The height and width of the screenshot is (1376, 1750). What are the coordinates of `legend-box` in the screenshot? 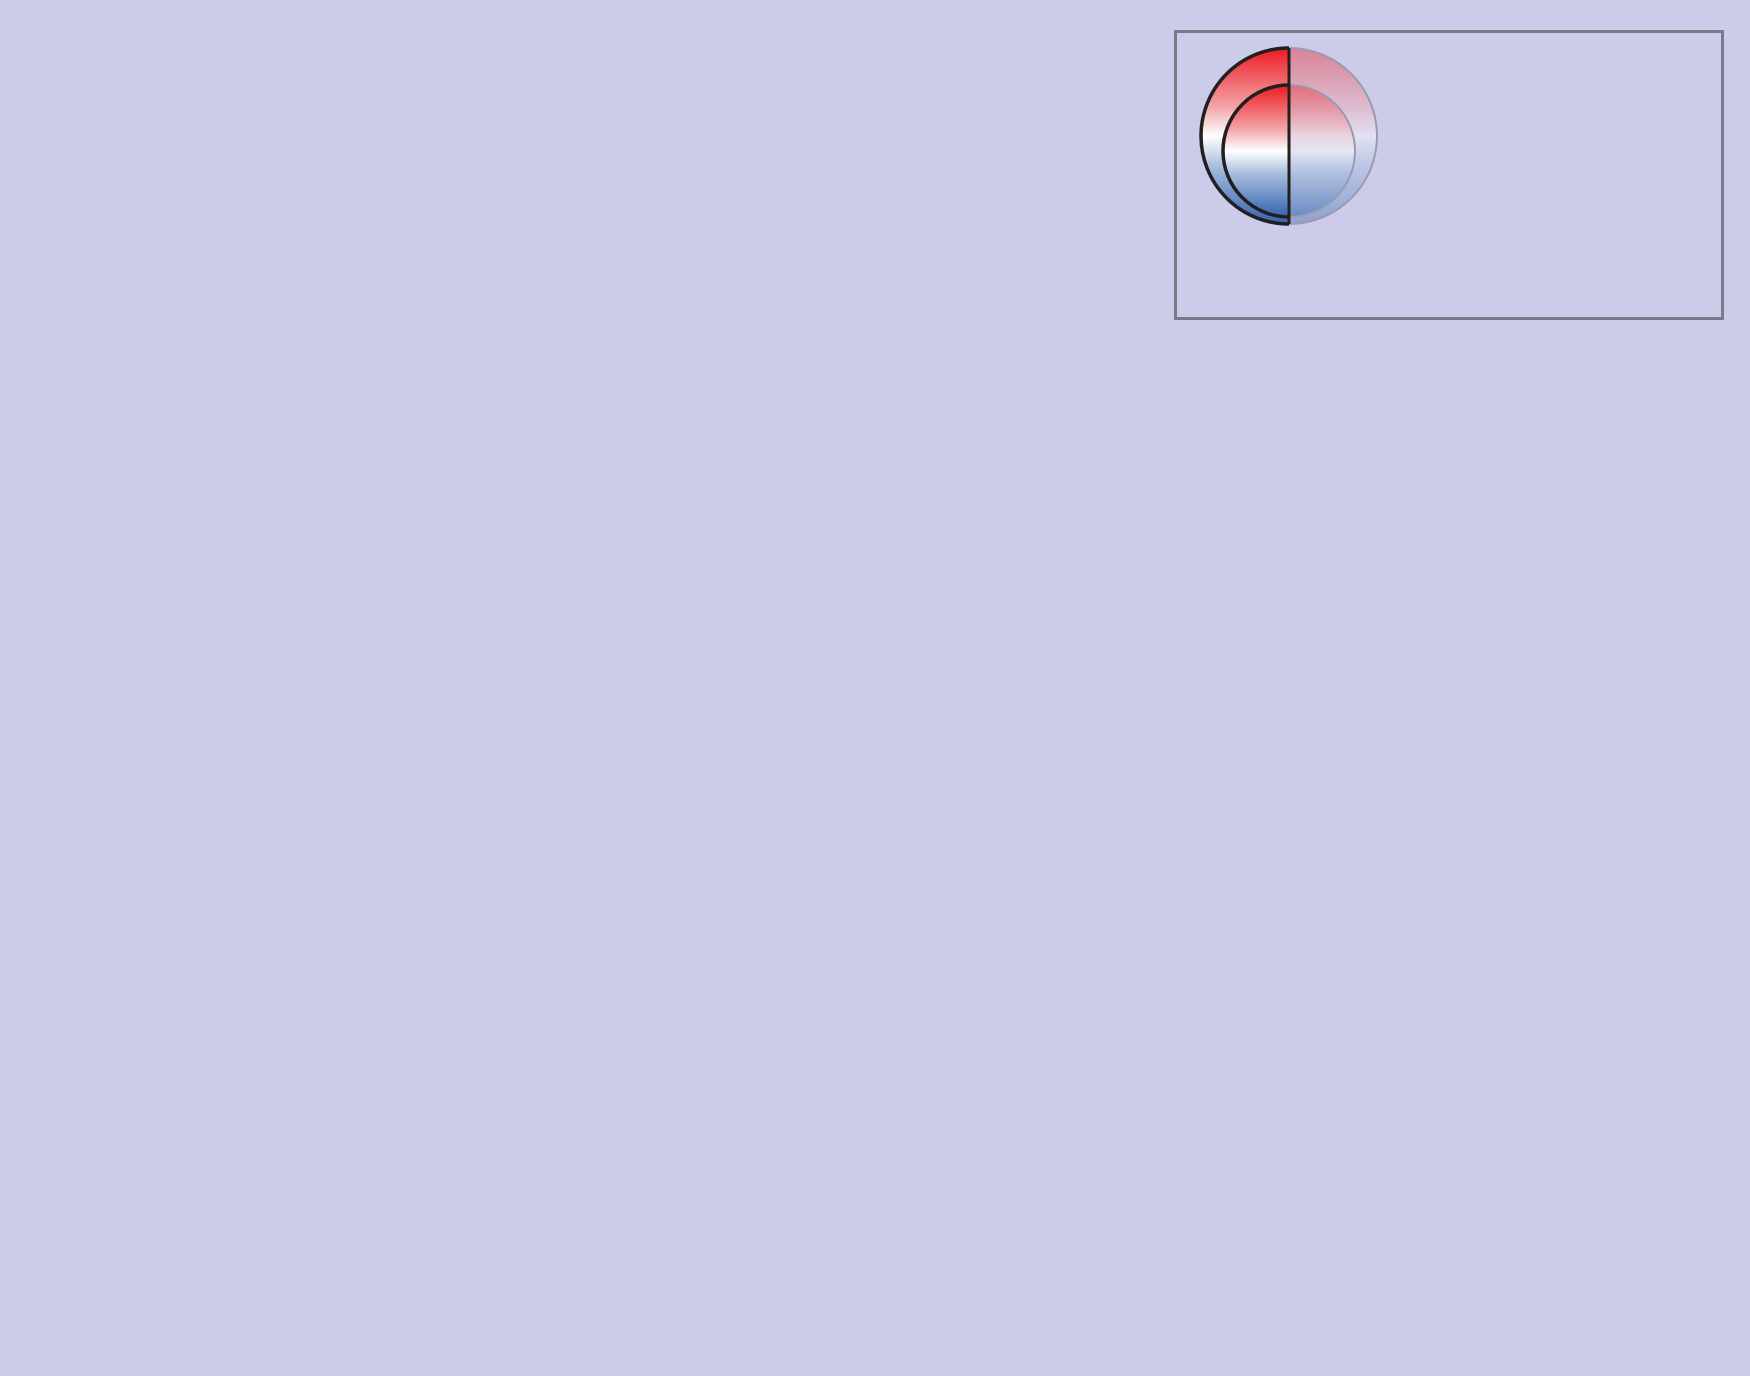 It's located at (1449, 175).